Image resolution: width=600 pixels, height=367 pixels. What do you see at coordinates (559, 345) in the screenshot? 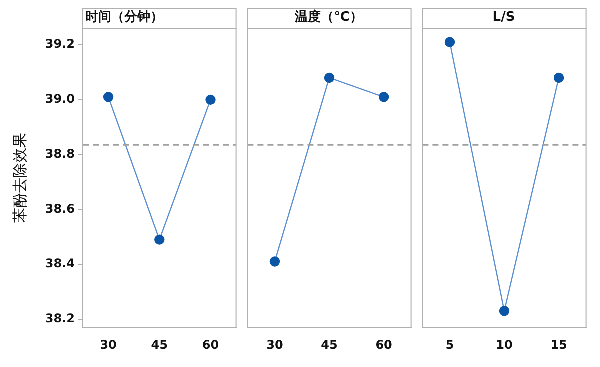
I see `x-tick-label: 15` at bounding box center [559, 345].